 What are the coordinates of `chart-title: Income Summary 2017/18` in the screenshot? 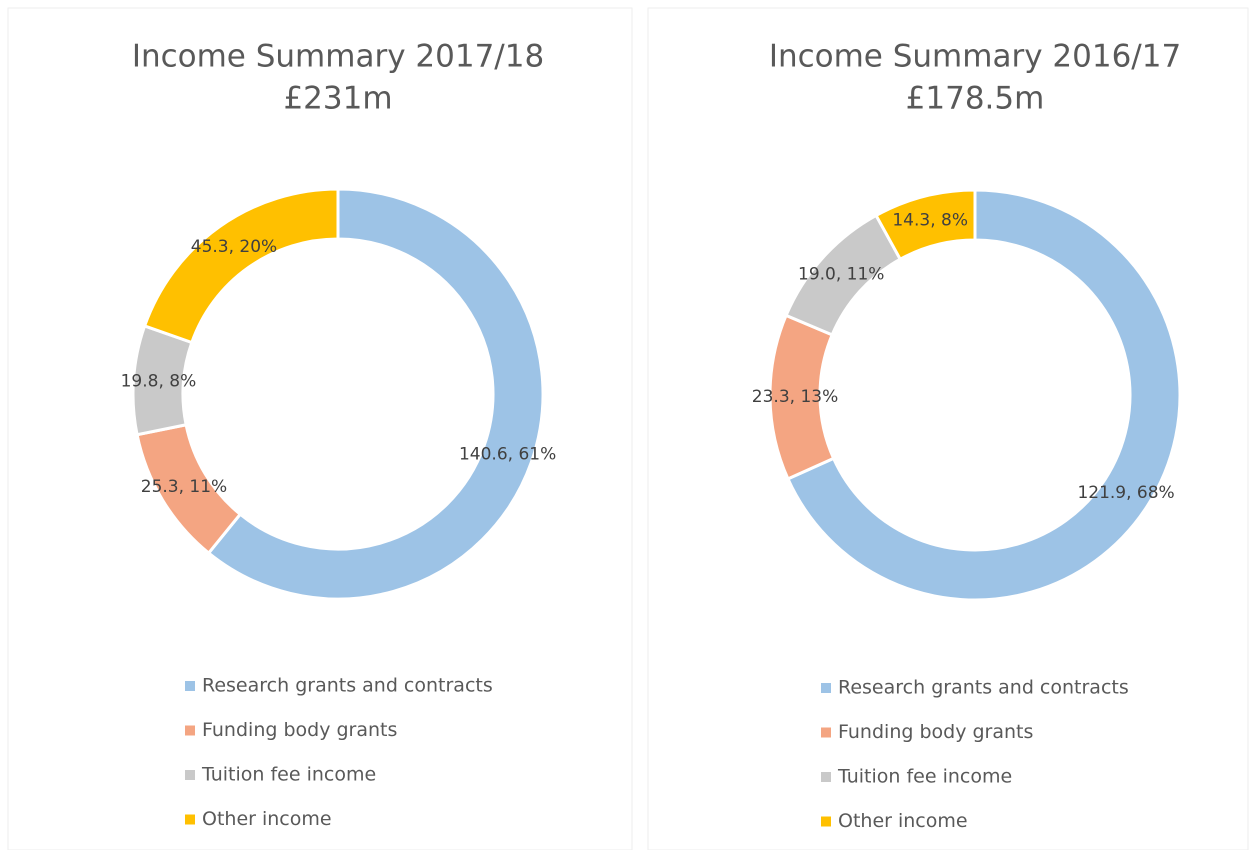 It's located at (338, 57).